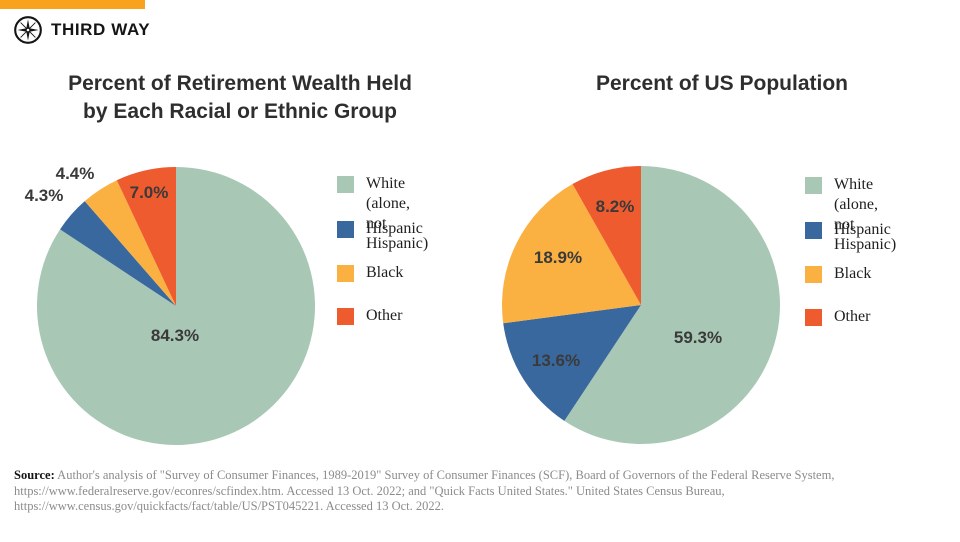 The image size is (960, 542). Describe the element at coordinates (672, 305) in the screenshot. I see `pie-1-slice-white-alone-not-hispanic` at that location.